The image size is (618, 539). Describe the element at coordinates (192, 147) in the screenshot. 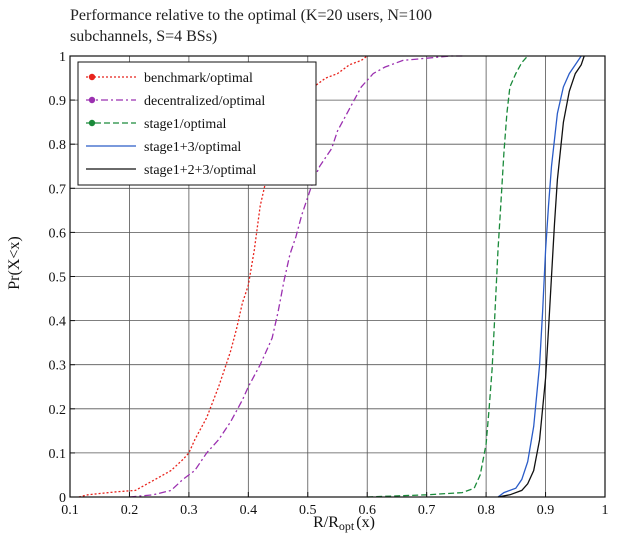

I see `legend-label-3: stage1+3/optimal` at that location.